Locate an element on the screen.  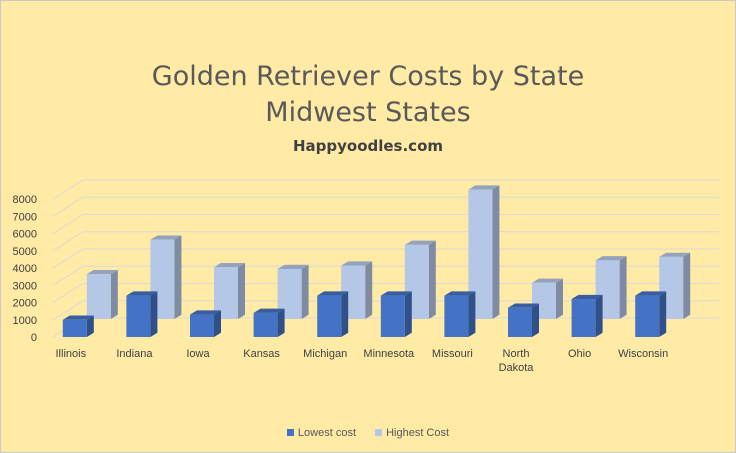
legend-swatch-highest is located at coordinates (379, 432).